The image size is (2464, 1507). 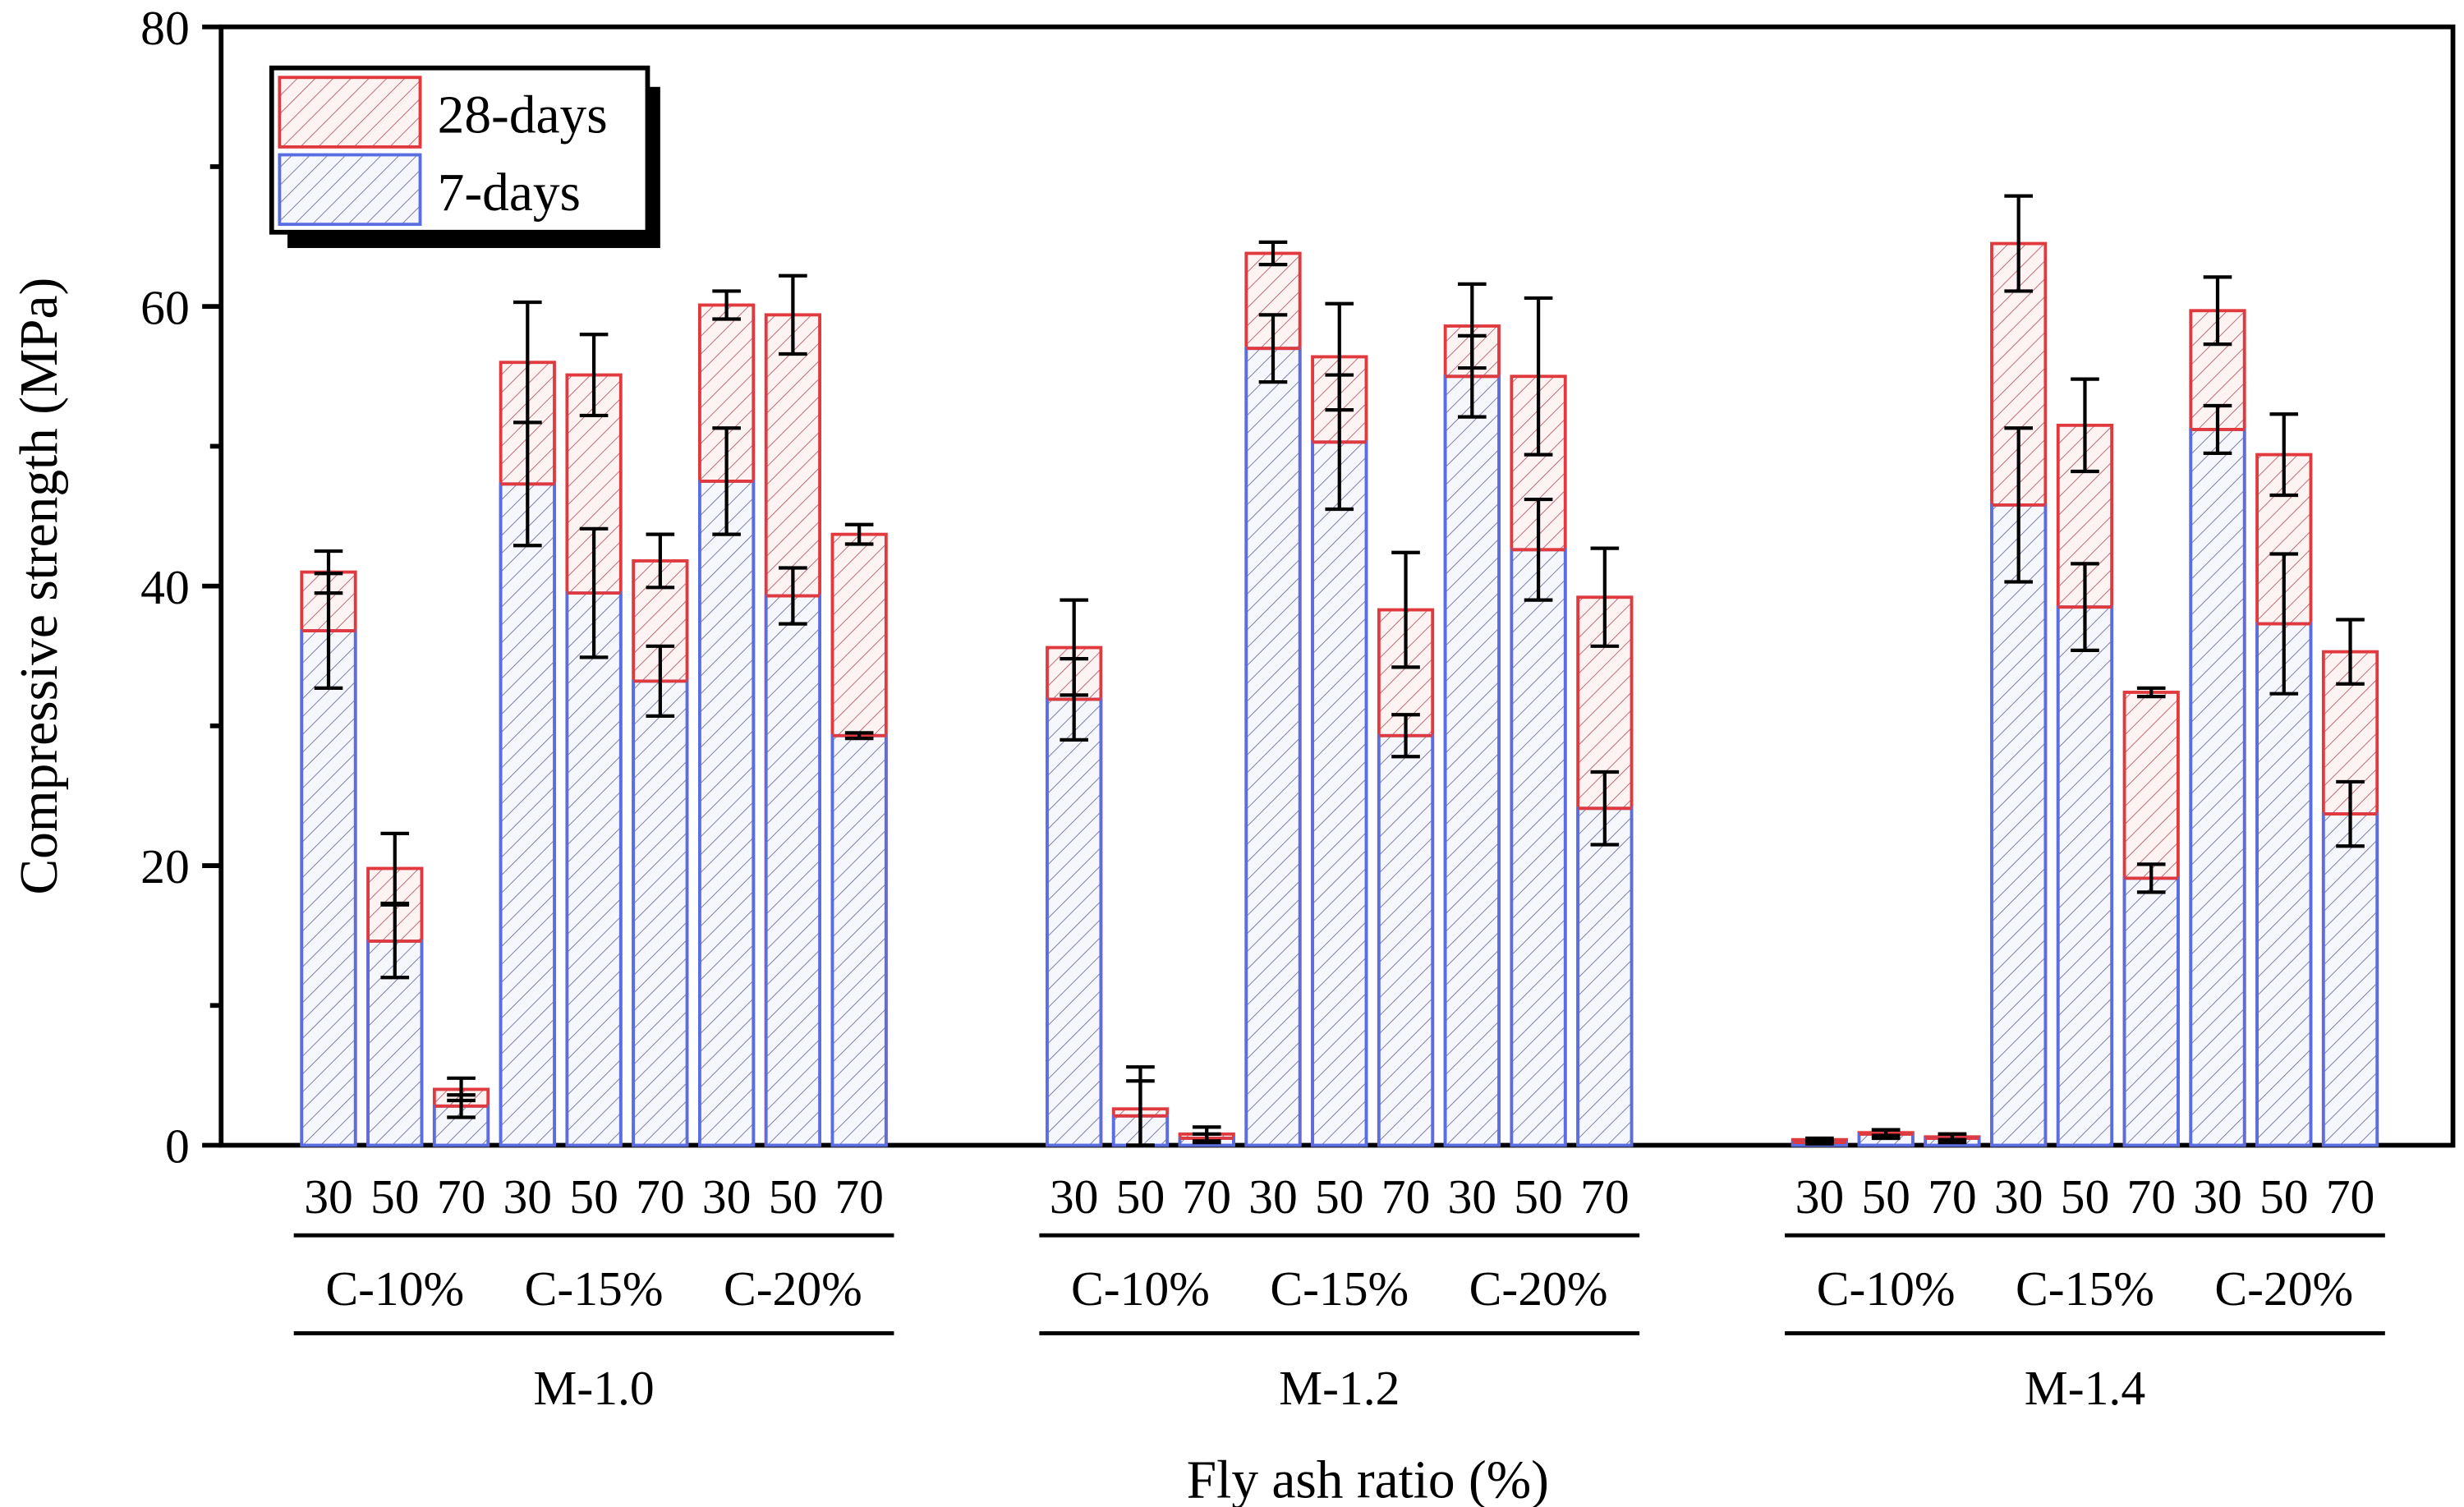 I want to click on y-axis-title: Compressive strength (MPa), so click(x=39, y=586).